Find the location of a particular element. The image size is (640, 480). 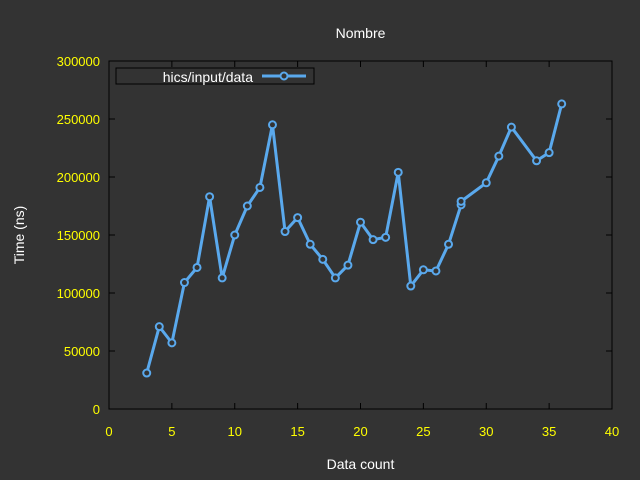

x-tick-label: 35 is located at coordinates (549, 431).